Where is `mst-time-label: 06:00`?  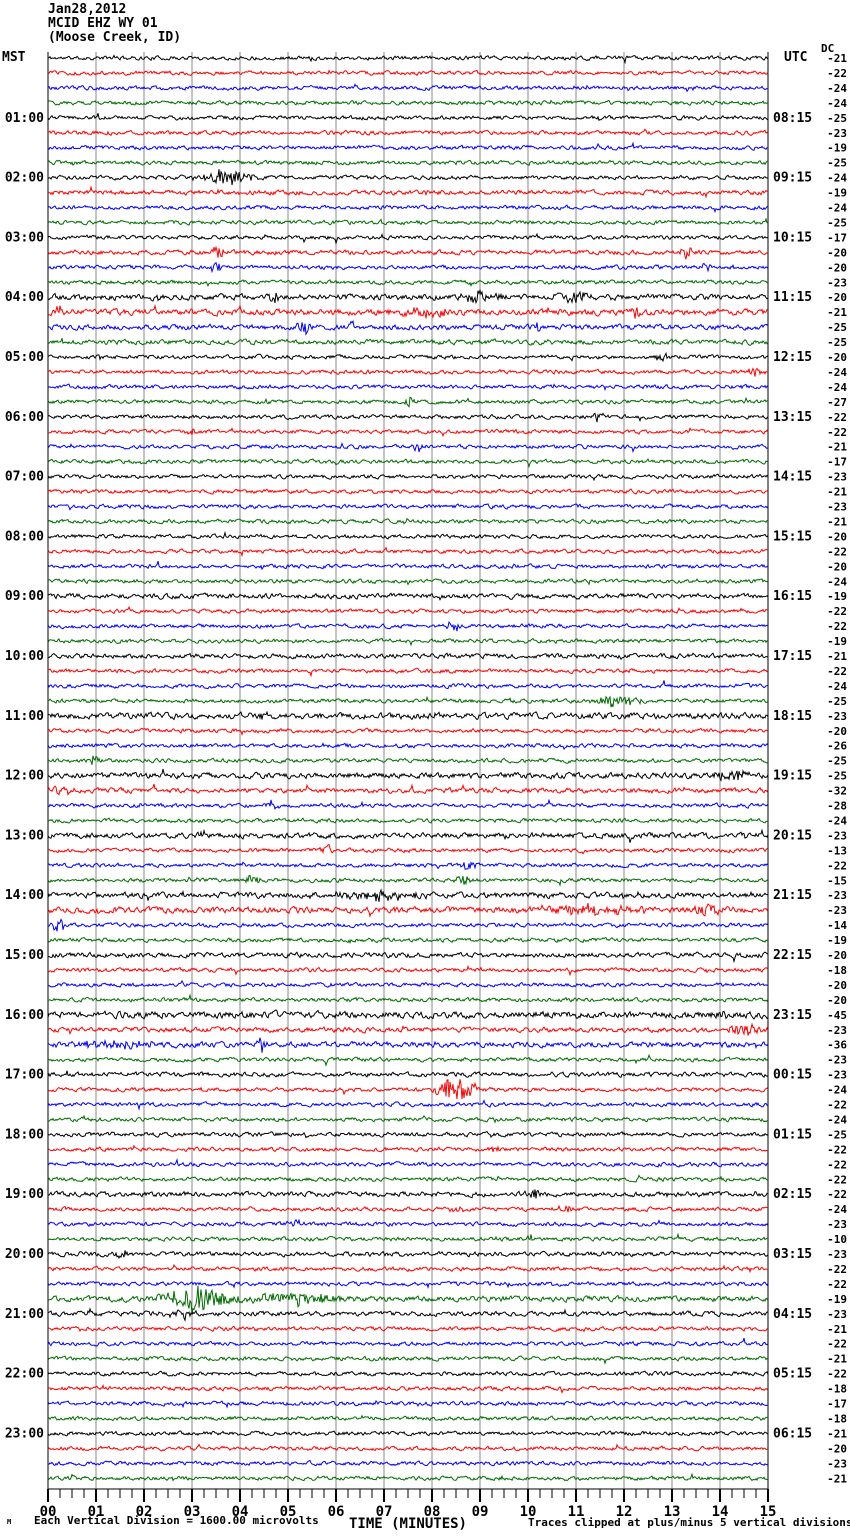
mst-time-label: 06:00 is located at coordinates (24, 417).